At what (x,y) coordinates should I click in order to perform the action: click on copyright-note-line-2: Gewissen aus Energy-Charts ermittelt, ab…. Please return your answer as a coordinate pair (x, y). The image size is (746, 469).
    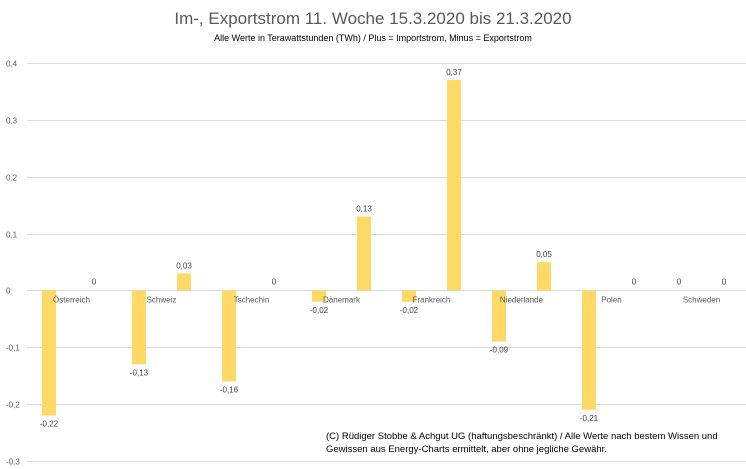
    Looking at the image, I should click on (466, 449).